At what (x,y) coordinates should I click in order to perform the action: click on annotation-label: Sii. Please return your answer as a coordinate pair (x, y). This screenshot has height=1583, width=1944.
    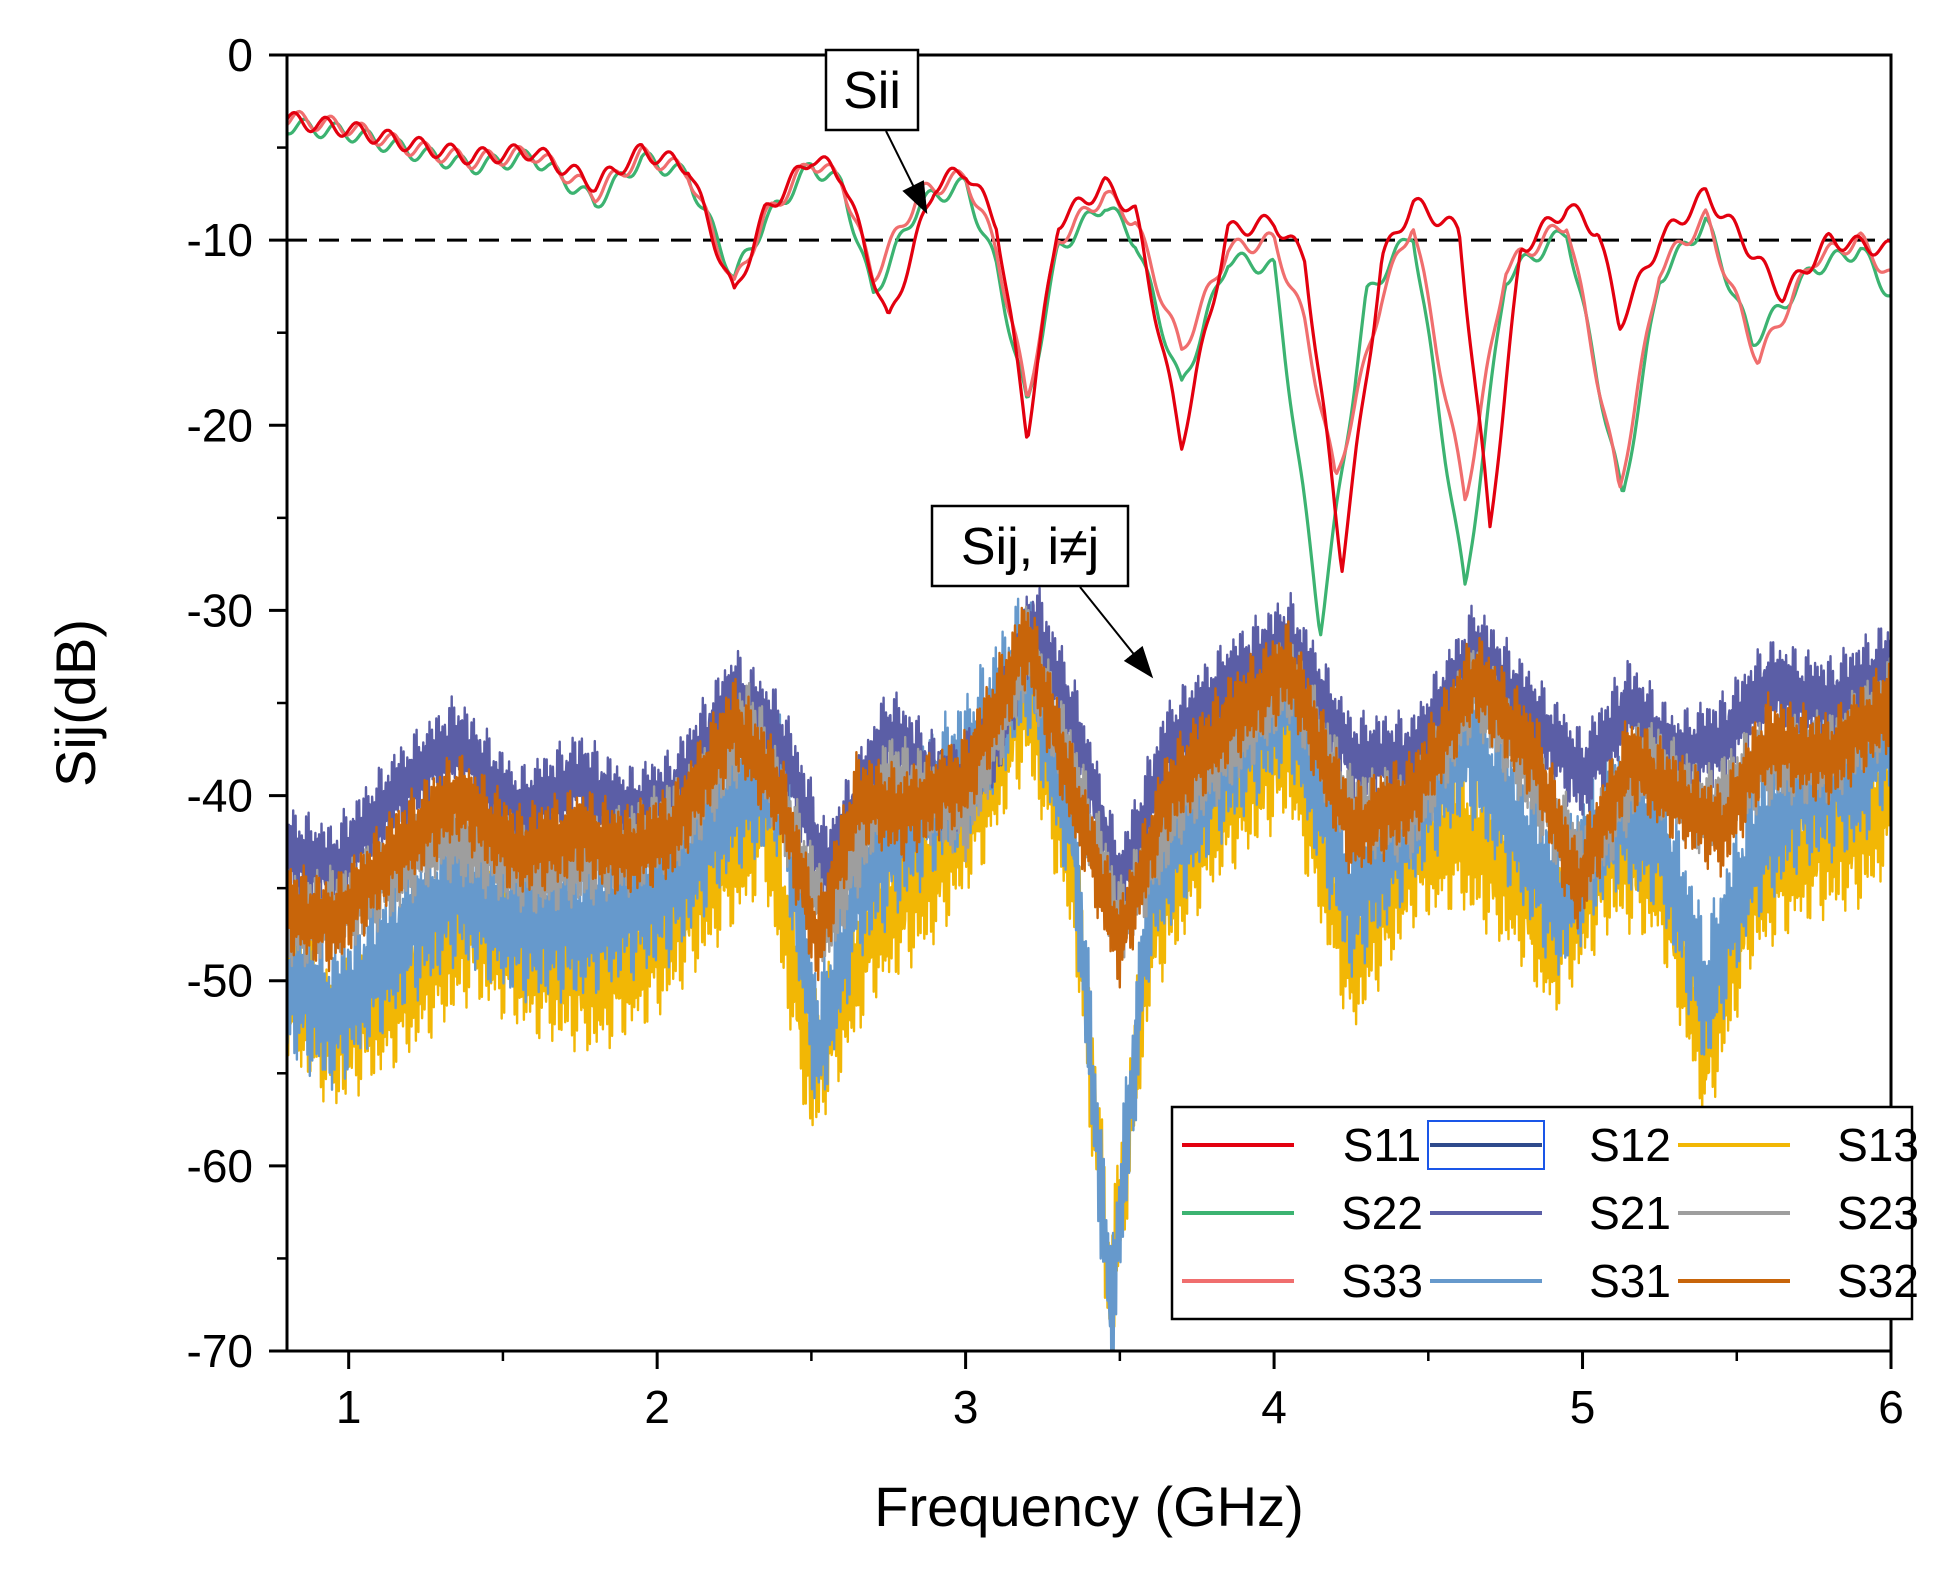
    Looking at the image, I should click on (872, 91).